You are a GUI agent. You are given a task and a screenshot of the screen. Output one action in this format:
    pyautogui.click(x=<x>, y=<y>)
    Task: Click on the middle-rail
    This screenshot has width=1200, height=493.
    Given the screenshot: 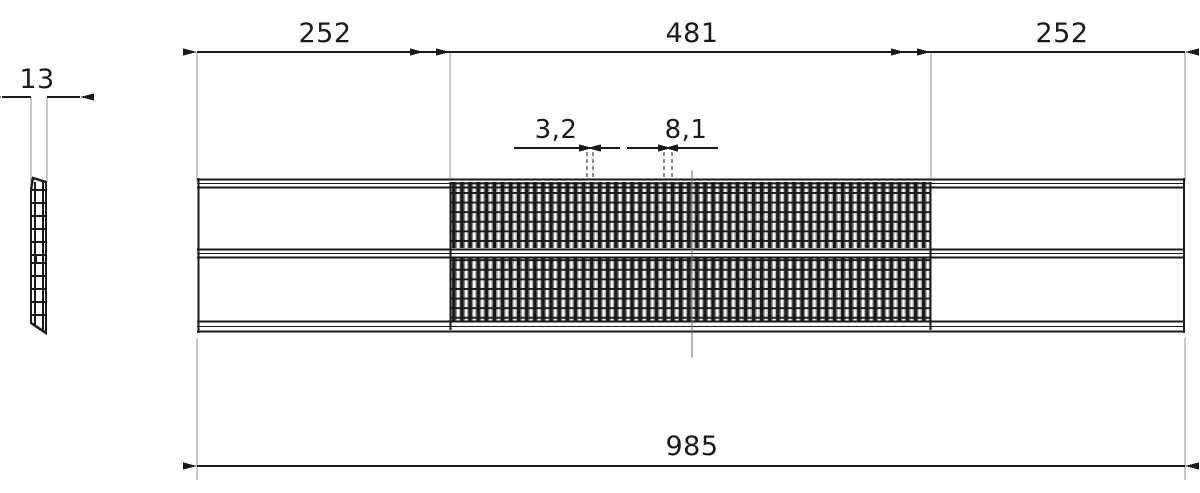 What is the action you would take?
    pyautogui.click(x=691, y=253)
    